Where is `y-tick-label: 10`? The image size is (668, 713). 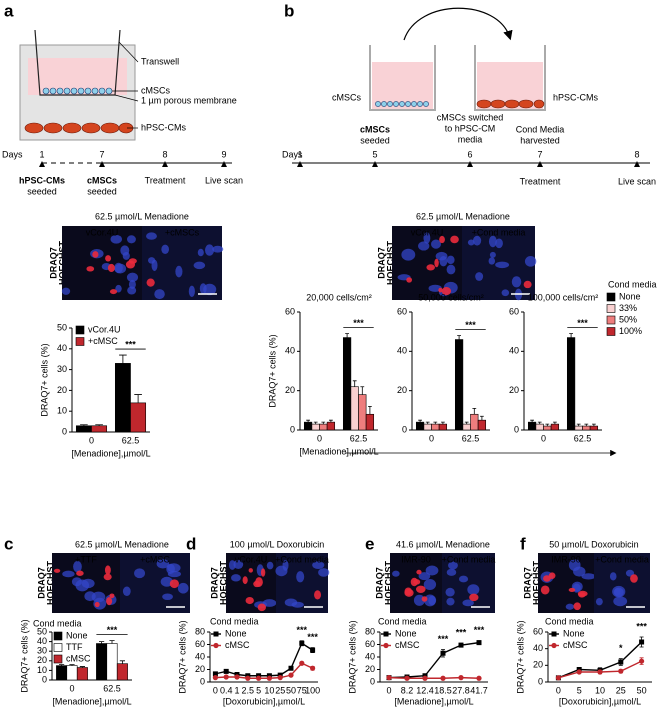 y-tick-label: 10 is located at coordinates (62, 411).